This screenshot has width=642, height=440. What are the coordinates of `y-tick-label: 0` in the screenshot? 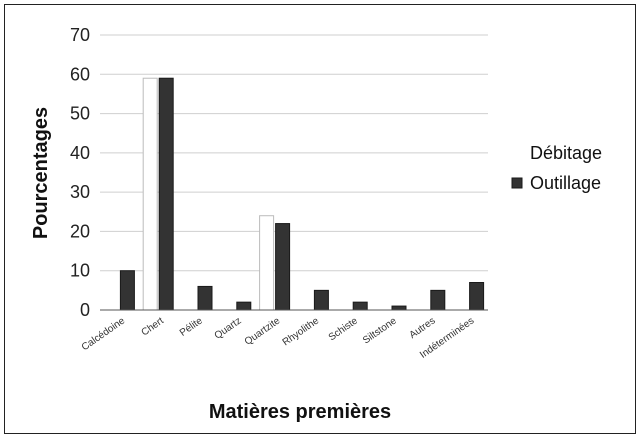 It's located at (85, 310).